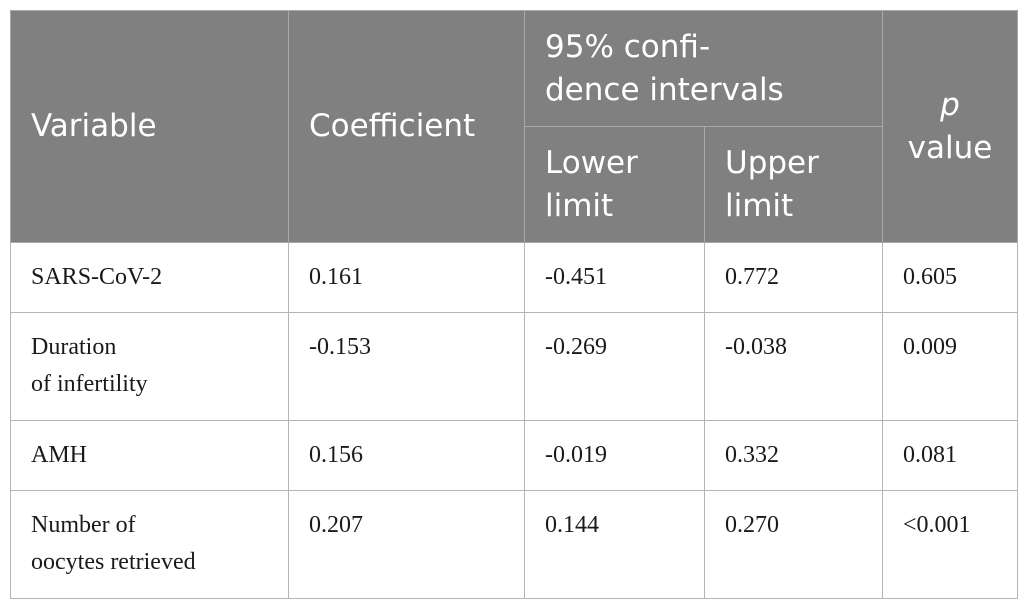  What do you see at coordinates (614, 184) in the screenshot?
I see `header-lower-limit: Lower limit` at bounding box center [614, 184].